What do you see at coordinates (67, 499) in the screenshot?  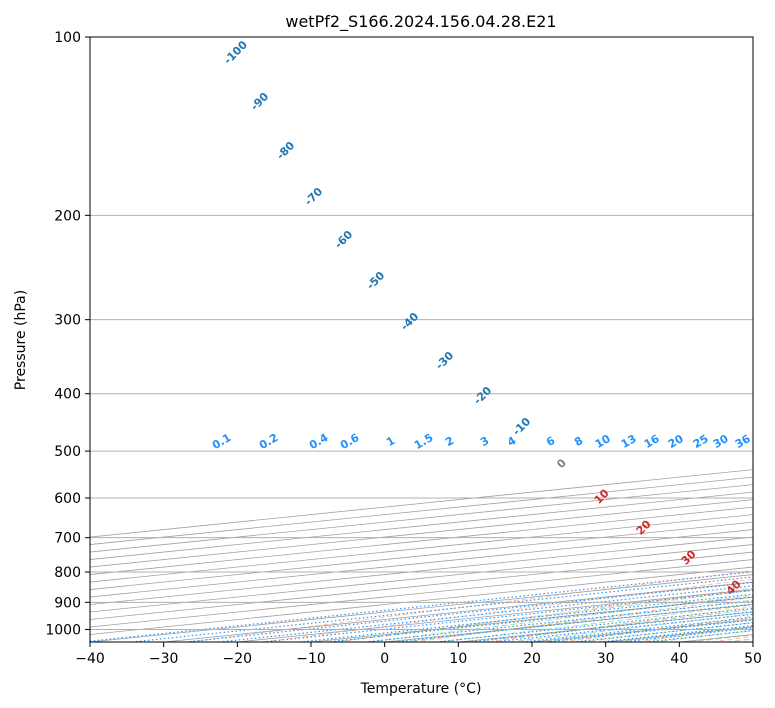 I see `y-tick-label: 600` at bounding box center [67, 499].